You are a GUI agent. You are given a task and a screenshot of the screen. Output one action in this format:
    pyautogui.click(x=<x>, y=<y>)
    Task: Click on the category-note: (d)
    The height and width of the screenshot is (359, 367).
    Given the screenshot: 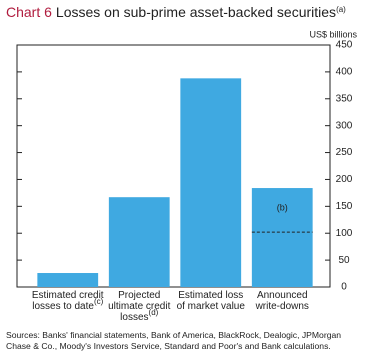 What is the action you would take?
    pyautogui.click(x=153, y=312)
    